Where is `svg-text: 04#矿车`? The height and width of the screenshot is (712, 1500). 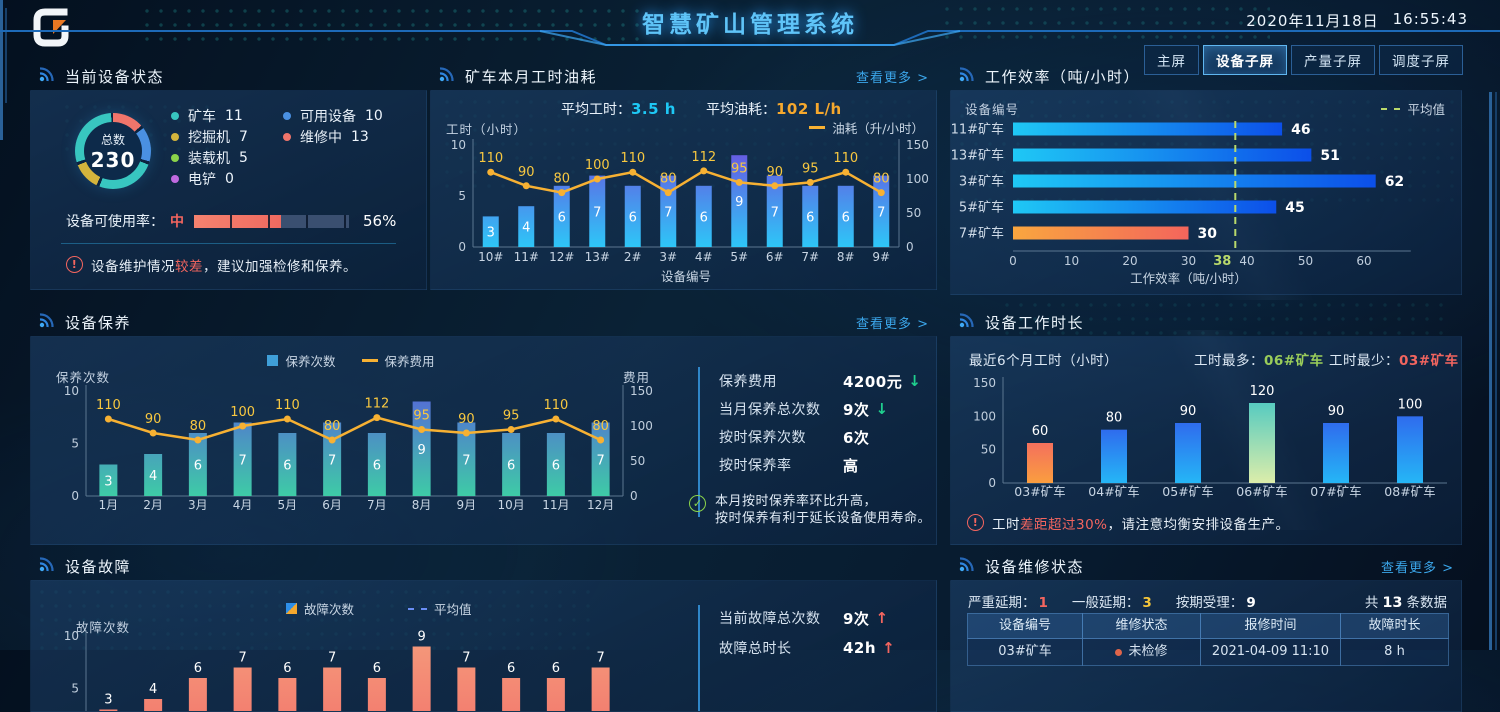 svg-text: 04#矿车 is located at coordinates (1113, 491).